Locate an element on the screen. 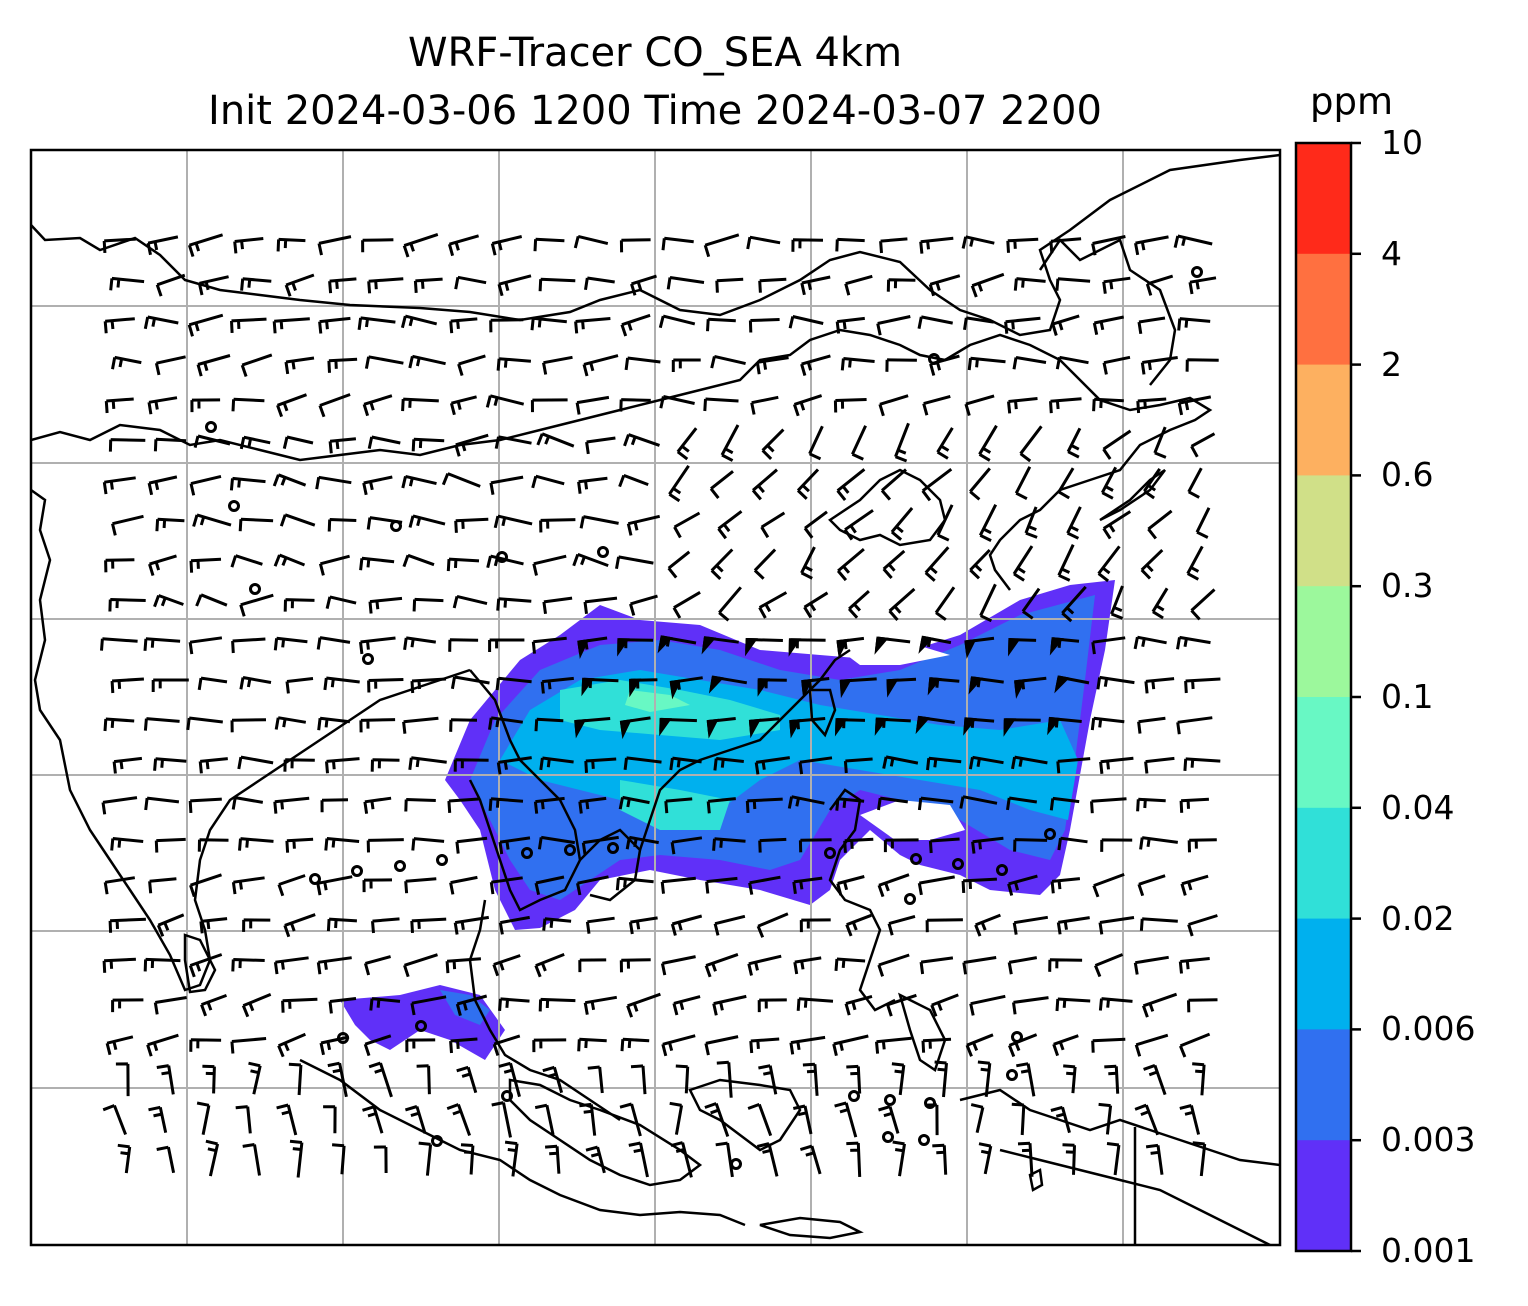  colorbar-segment is located at coordinates (1323, 1085).